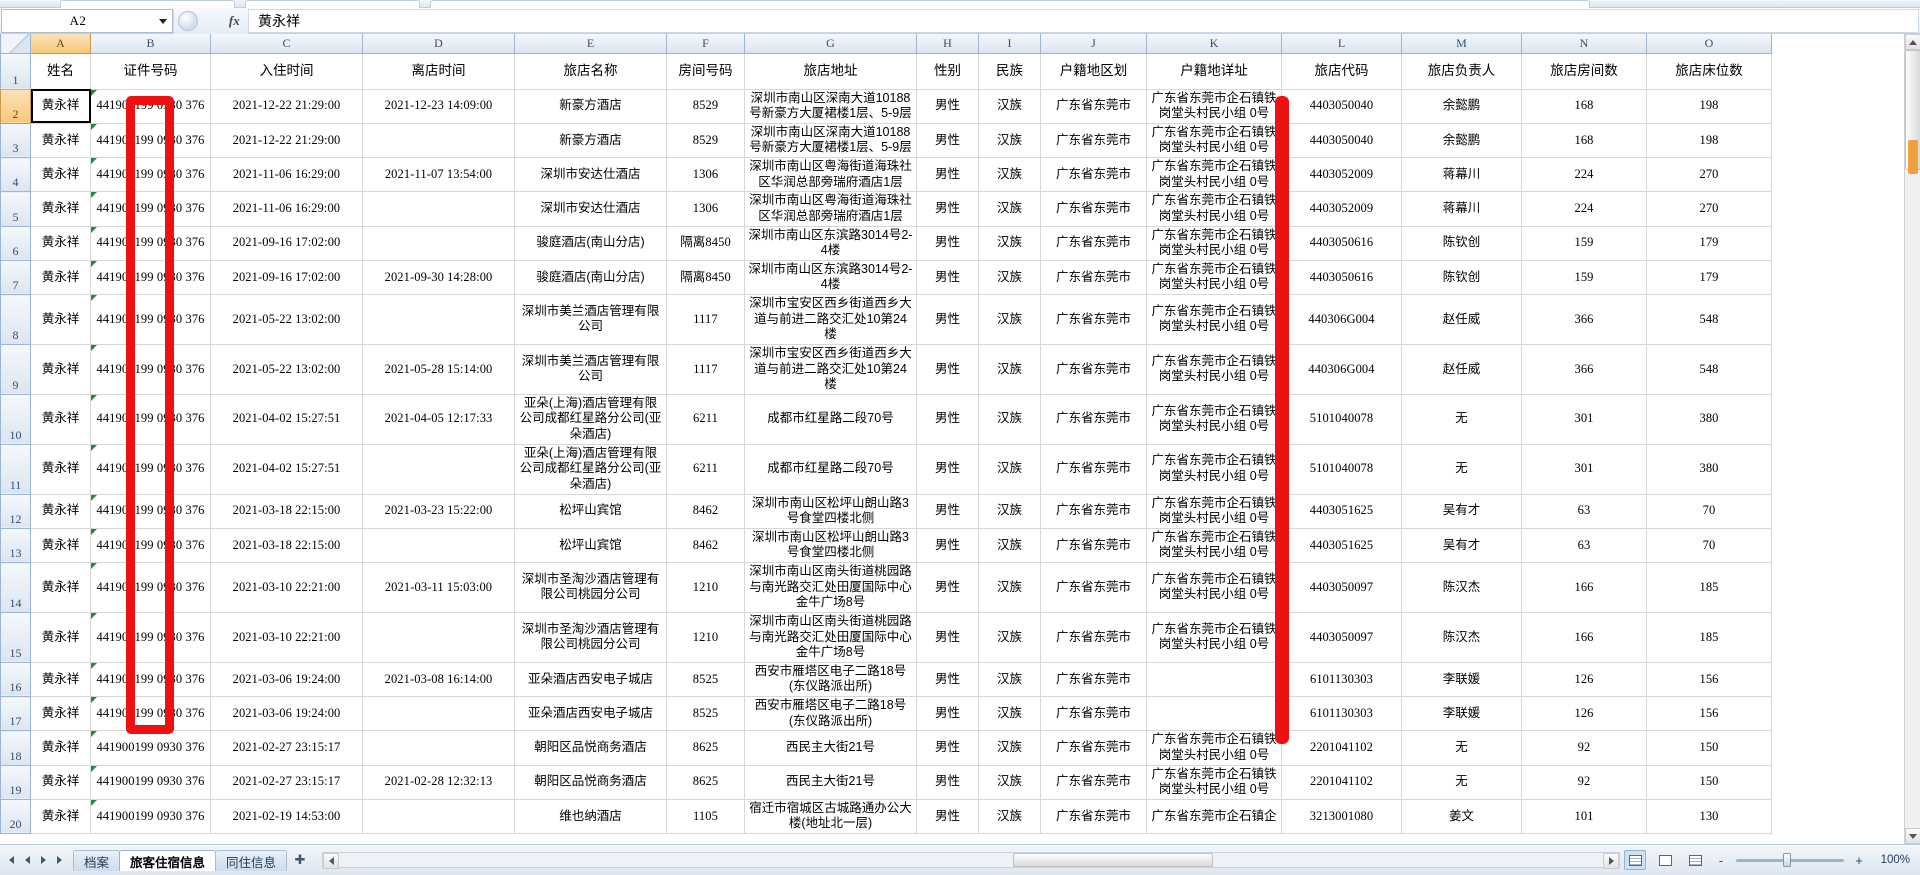  What do you see at coordinates (1093, 637) in the screenshot?
I see `cell-J15: 广东省东莞市` at bounding box center [1093, 637].